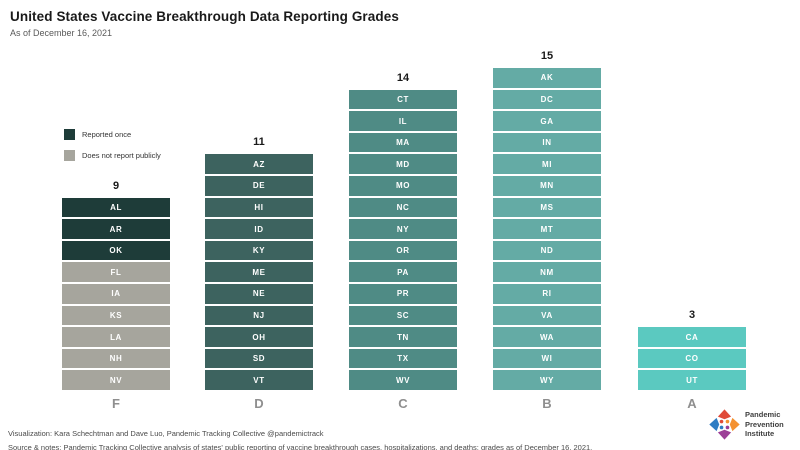  What do you see at coordinates (116, 294) in the screenshot?
I see `state-cell-IA: IA` at bounding box center [116, 294].